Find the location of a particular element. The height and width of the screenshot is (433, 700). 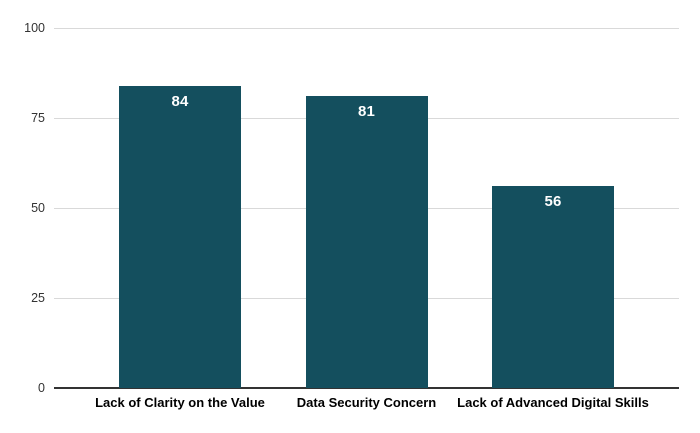

y-tick-label: 50 is located at coordinates (38, 208).